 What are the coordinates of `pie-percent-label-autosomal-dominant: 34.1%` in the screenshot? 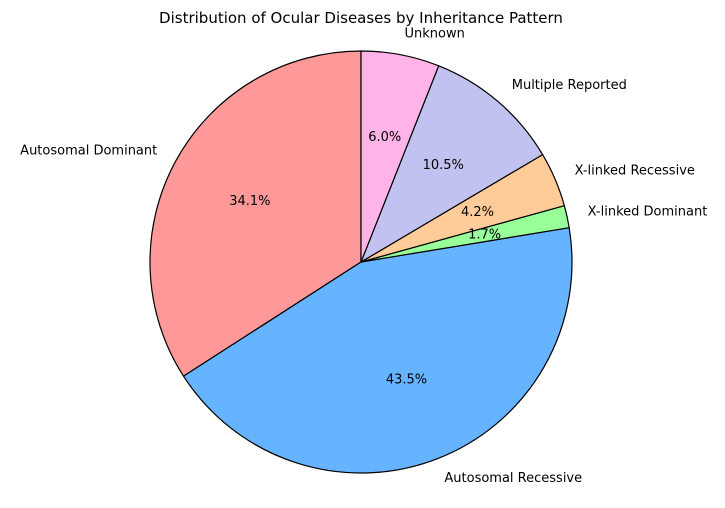 It's located at (249, 201).